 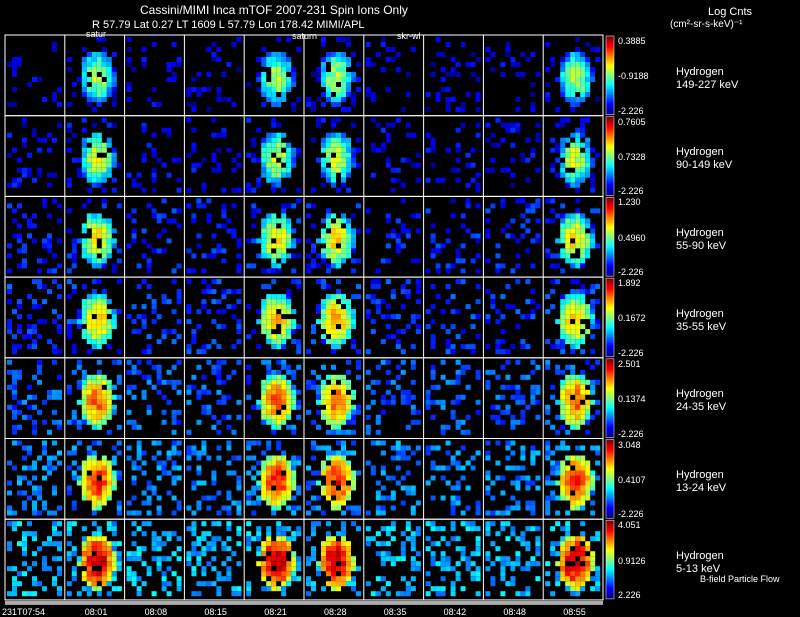 I want to click on time-tick-6: 08:35, so click(x=395, y=611).